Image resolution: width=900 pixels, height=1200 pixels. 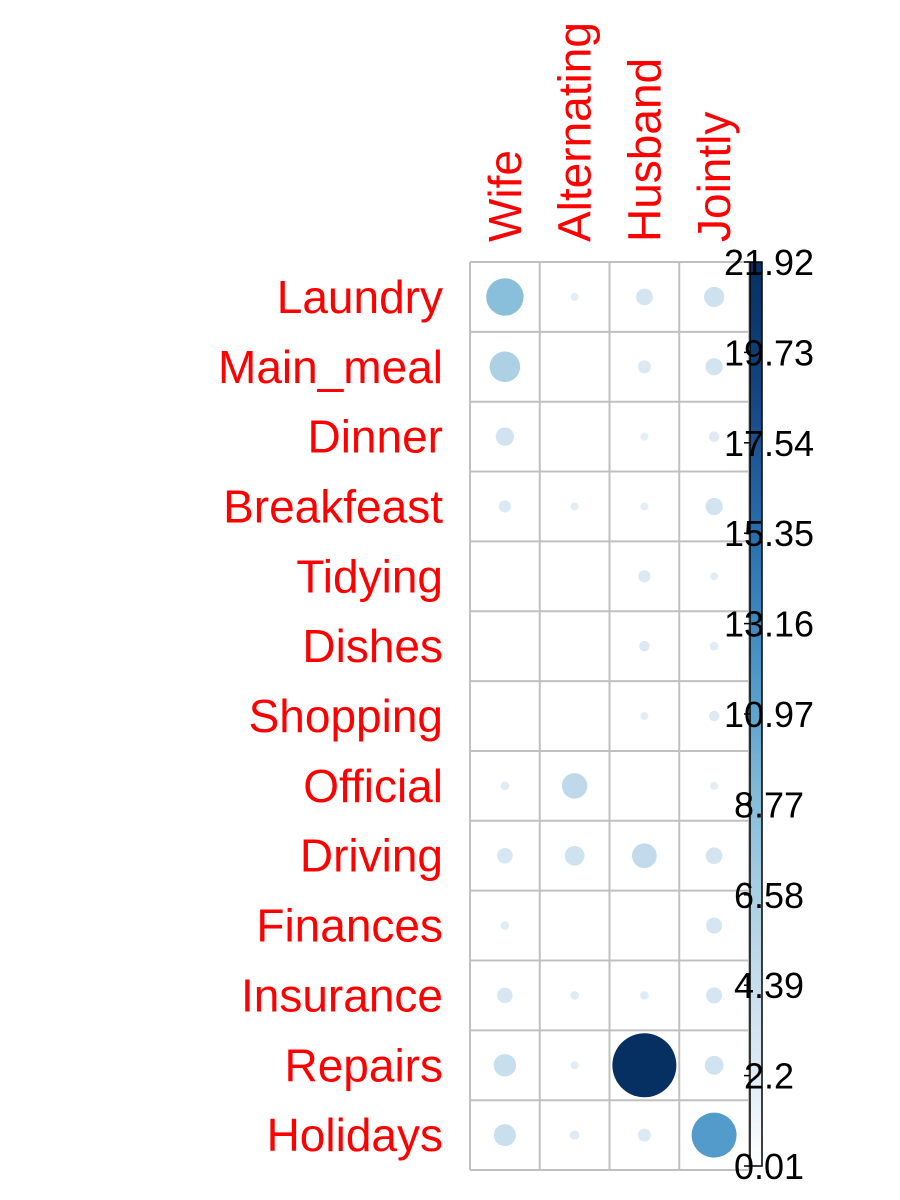 I want to click on row-label: Tidying, so click(x=369, y=576).